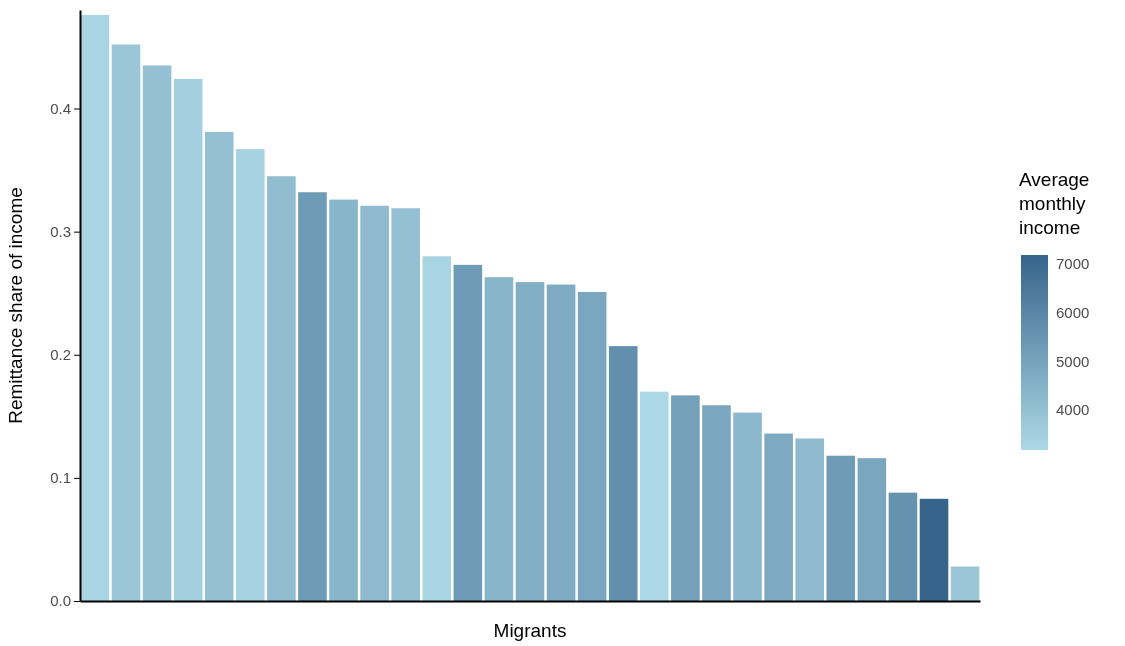 The width and height of the screenshot is (1125, 646). I want to click on y-axis-title: Remittance share of income, so click(15, 305).